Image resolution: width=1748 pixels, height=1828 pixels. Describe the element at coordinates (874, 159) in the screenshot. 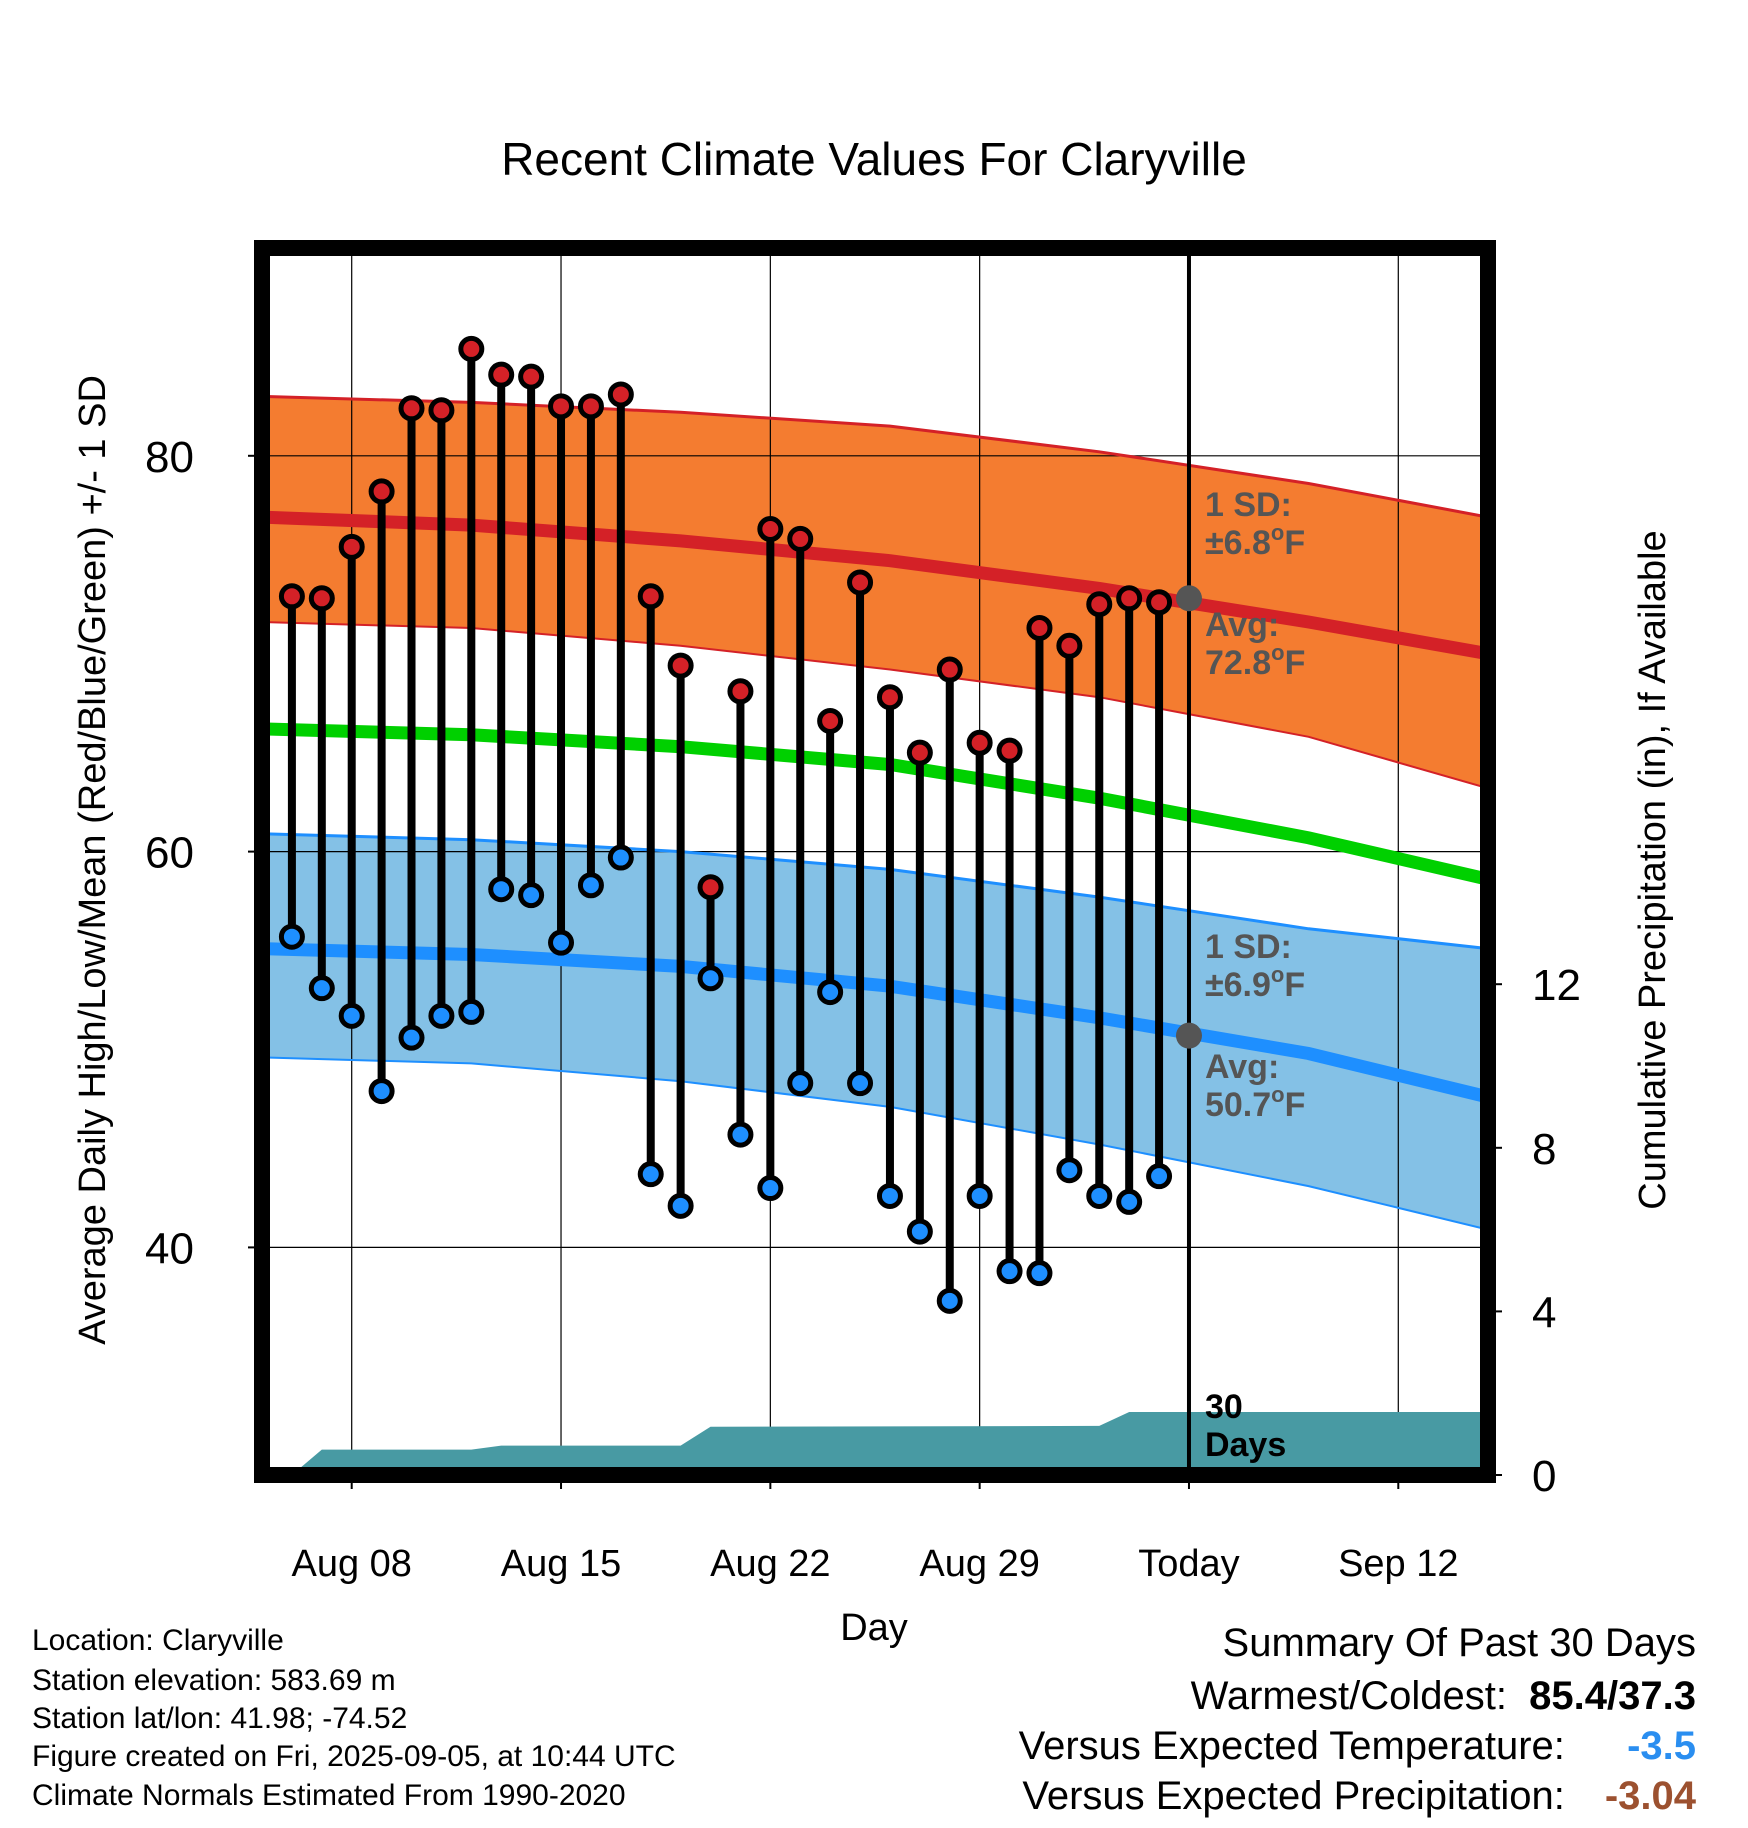

I see `chart-title: Recent Climate Values For Claryville` at that location.